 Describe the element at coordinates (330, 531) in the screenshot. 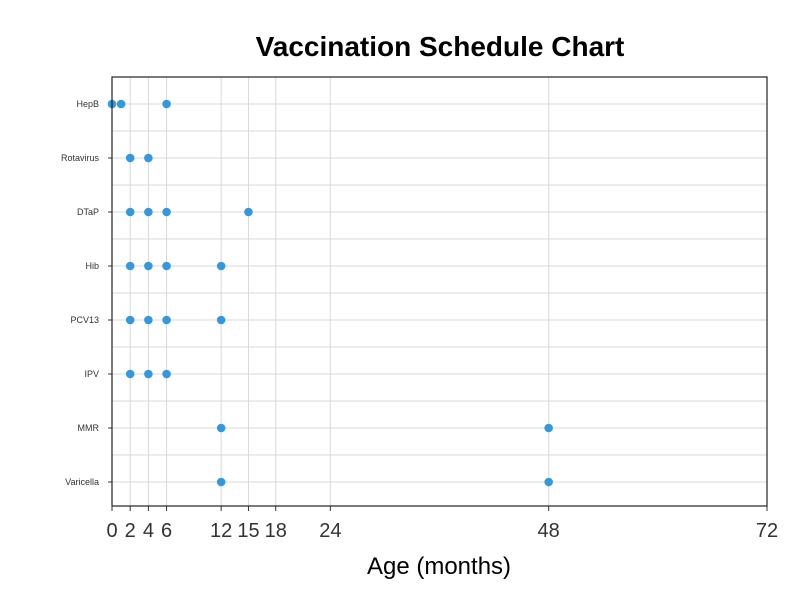

I see `x-tick-label: 24` at that location.